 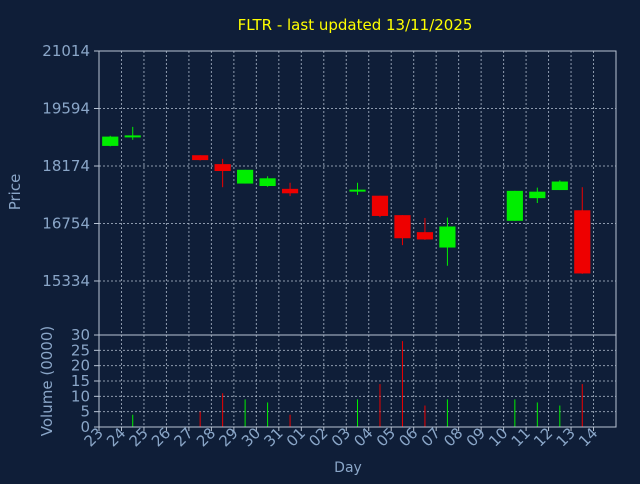 I want to click on price-axis-label: Price, so click(x=15, y=192).